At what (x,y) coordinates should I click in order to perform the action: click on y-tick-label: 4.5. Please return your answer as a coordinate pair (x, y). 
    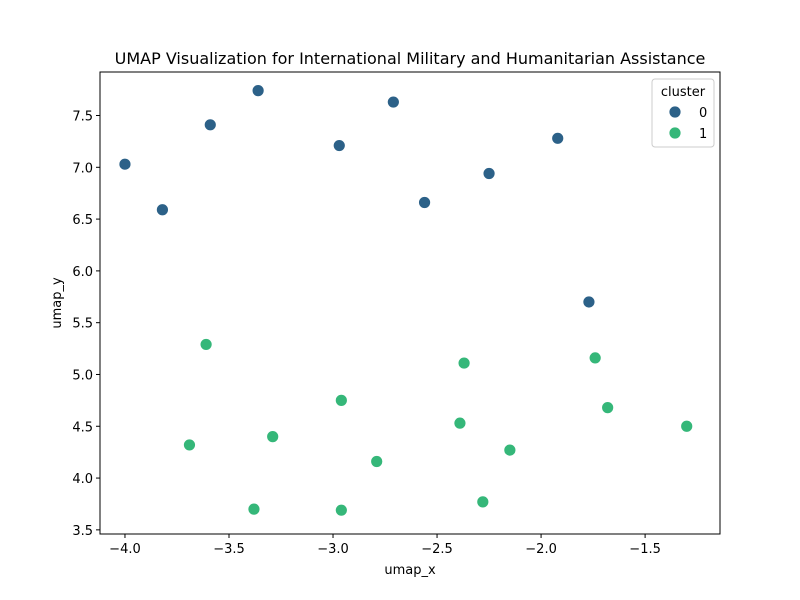
    Looking at the image, I should click on (82, 427).